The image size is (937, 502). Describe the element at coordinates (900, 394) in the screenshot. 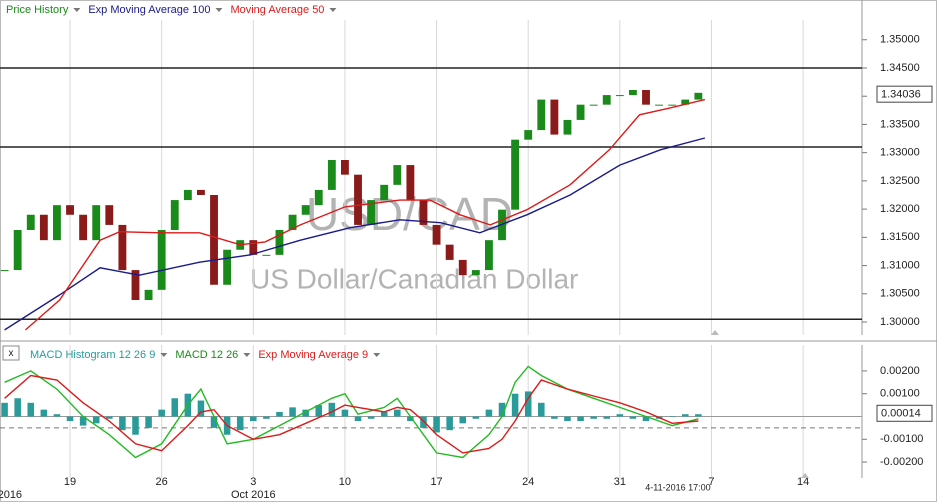

I see `y-tick-label: 0.00100` at that location.